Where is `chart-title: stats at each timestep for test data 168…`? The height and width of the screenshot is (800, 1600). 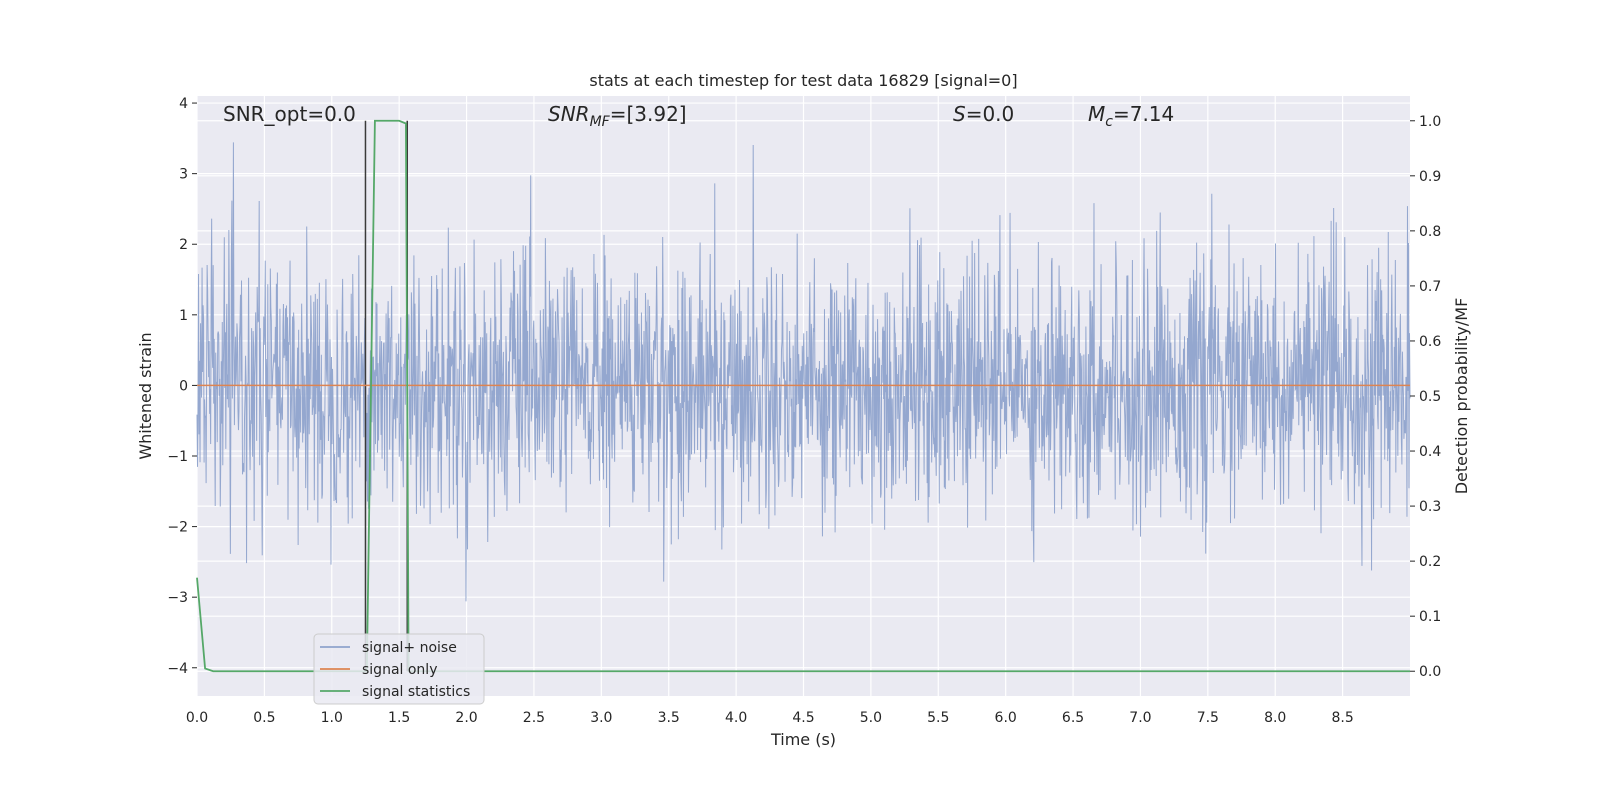
chart-title: stats at each timestep for test data 168… is located at coordinates (803, 80).